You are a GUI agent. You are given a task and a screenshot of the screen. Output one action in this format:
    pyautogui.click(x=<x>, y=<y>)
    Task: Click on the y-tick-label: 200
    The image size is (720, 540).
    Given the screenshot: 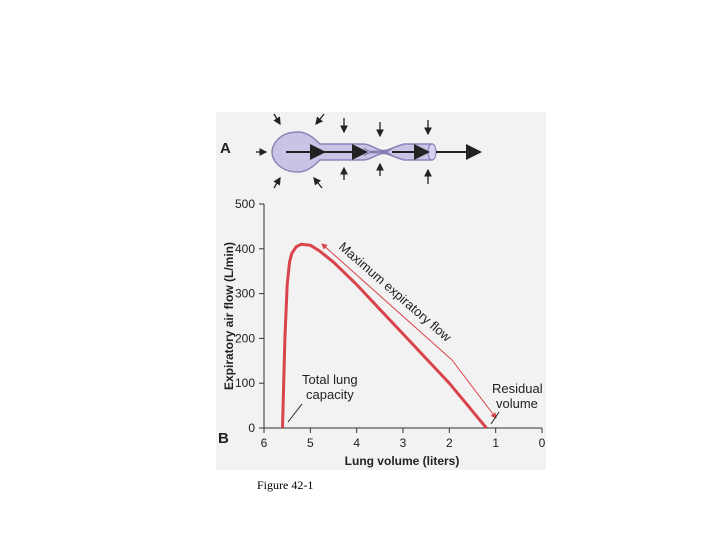 What is the action you would take?
    pyautogui.click(x=245, y=338)
    